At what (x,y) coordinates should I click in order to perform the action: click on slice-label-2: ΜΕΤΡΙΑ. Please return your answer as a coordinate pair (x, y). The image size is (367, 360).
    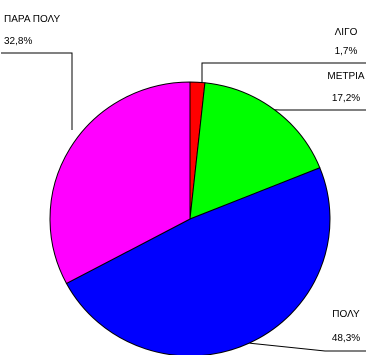
    Looking at the image, I should click on (346, 76).